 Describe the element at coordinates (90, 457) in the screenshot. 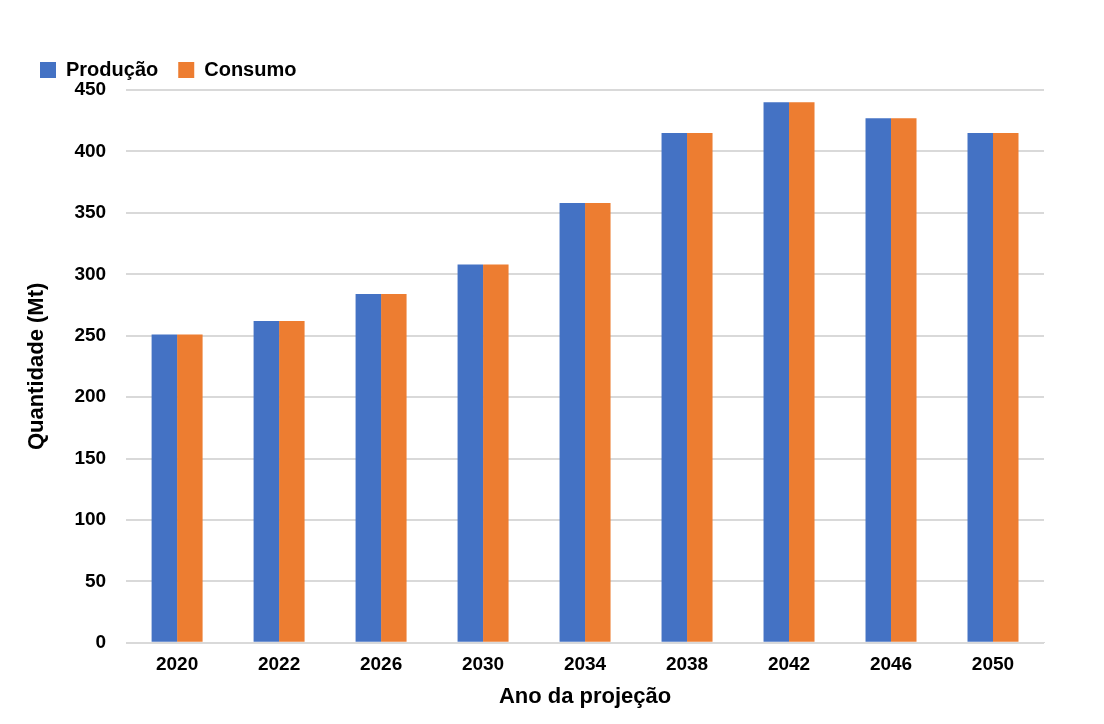

I see `y-tick-label: 150` at that location.